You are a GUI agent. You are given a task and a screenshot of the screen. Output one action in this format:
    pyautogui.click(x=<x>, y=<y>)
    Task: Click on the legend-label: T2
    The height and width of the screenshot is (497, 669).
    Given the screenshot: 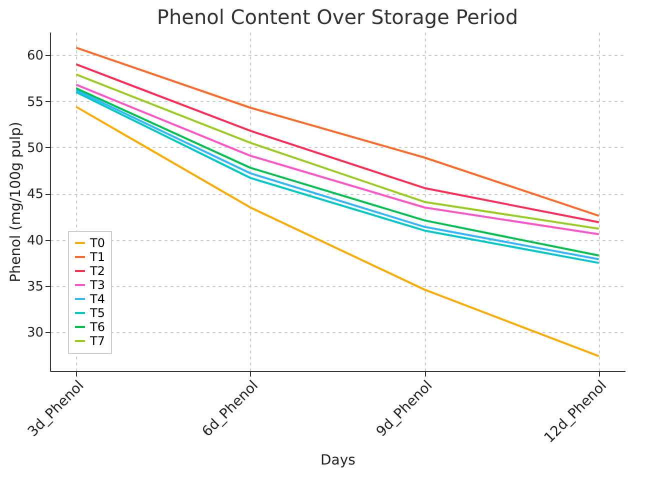 What is the action you would take?
    pyautogui.click(x=97, y=271)
    